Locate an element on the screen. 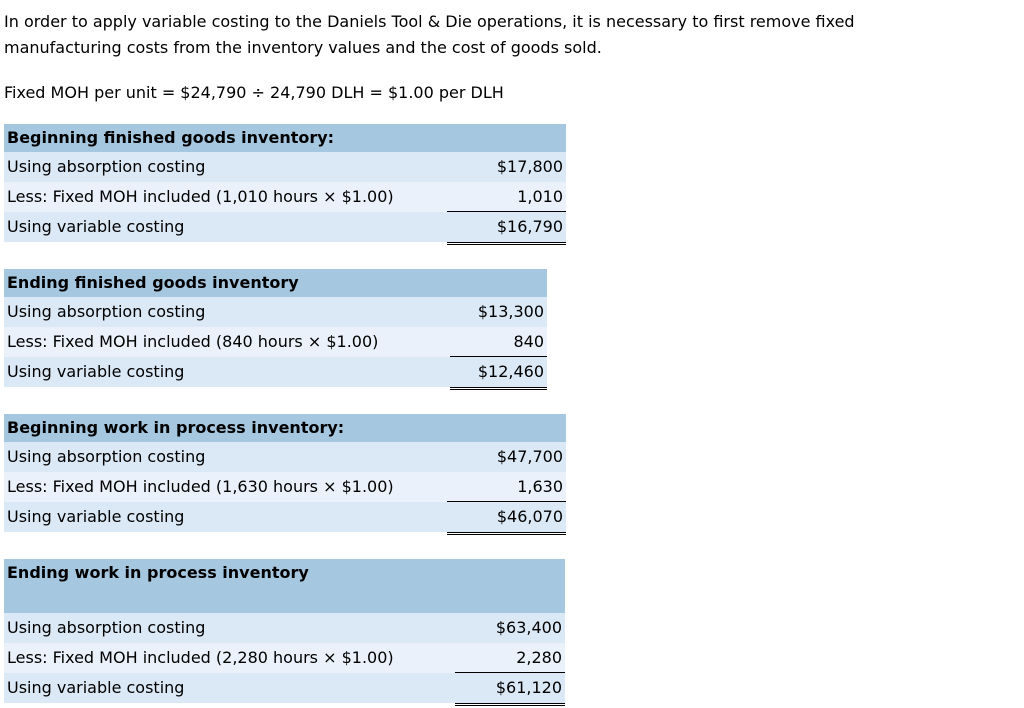  row-amount-variable-costing: $46,070 is located at coordinates (506, 518).